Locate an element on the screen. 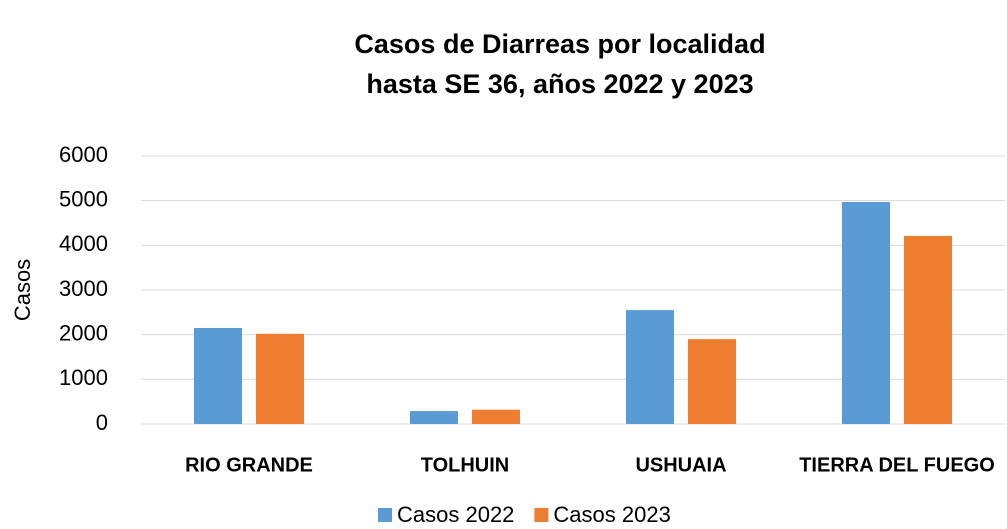 This screenshot has width=1007, height=529. x-tick-label: USHUAIA is located at coordinates (680, 465).